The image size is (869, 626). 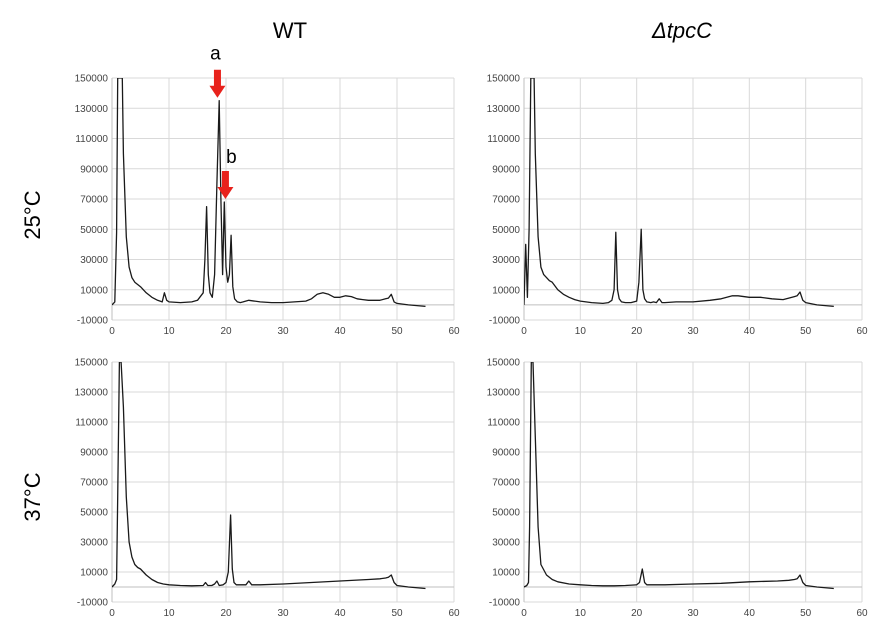 What do you see at coordinates (217, 83) in the screenshot?
I see `peak-arrow-a` at bounding box center [217, 83].